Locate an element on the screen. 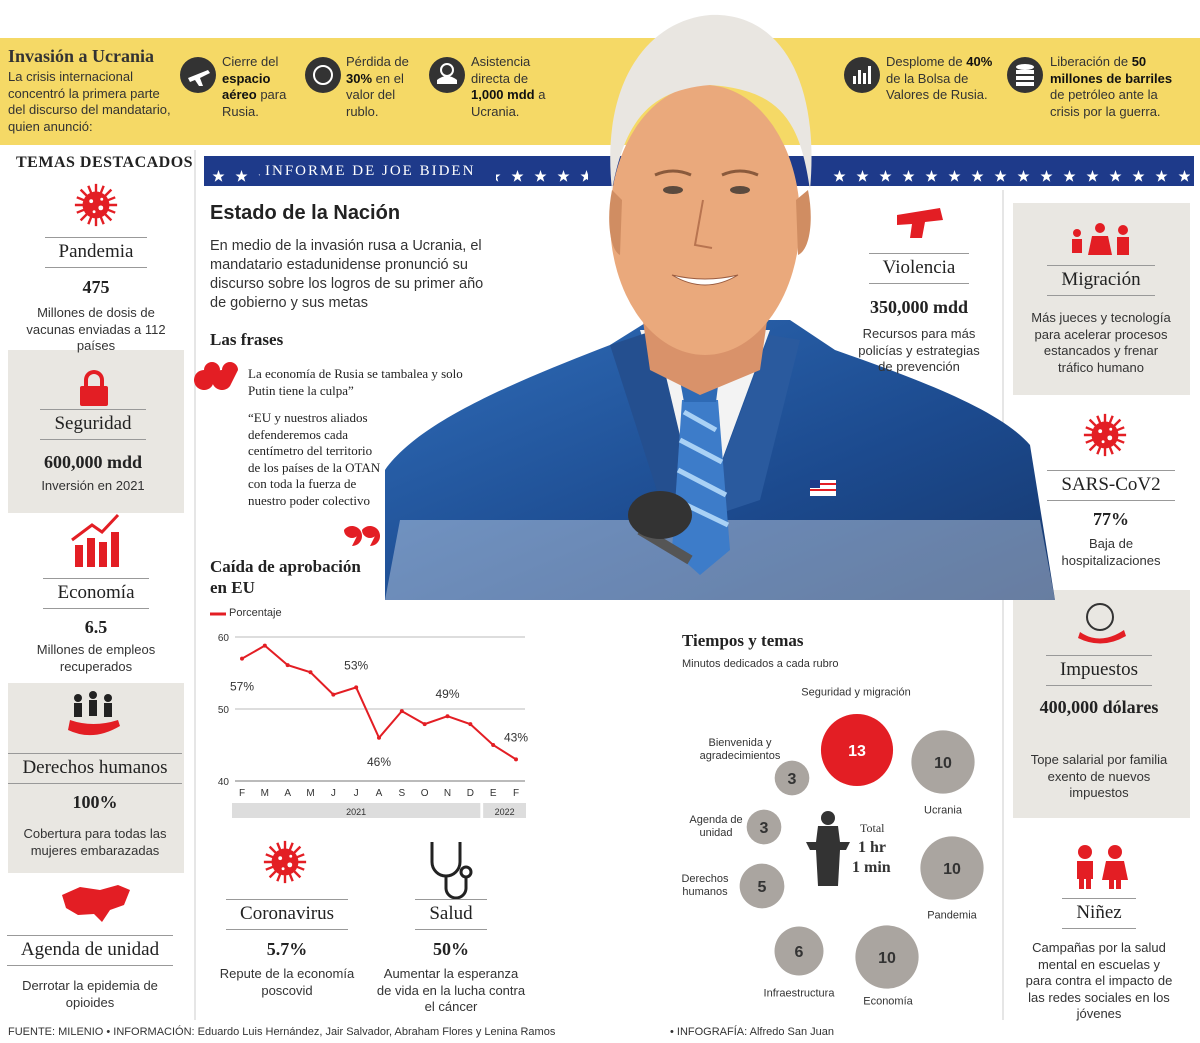 Image resolution: width=1200 pixels, height=1043 pixels. bubble-label: Ucrania is located at coordinates (943, 810).